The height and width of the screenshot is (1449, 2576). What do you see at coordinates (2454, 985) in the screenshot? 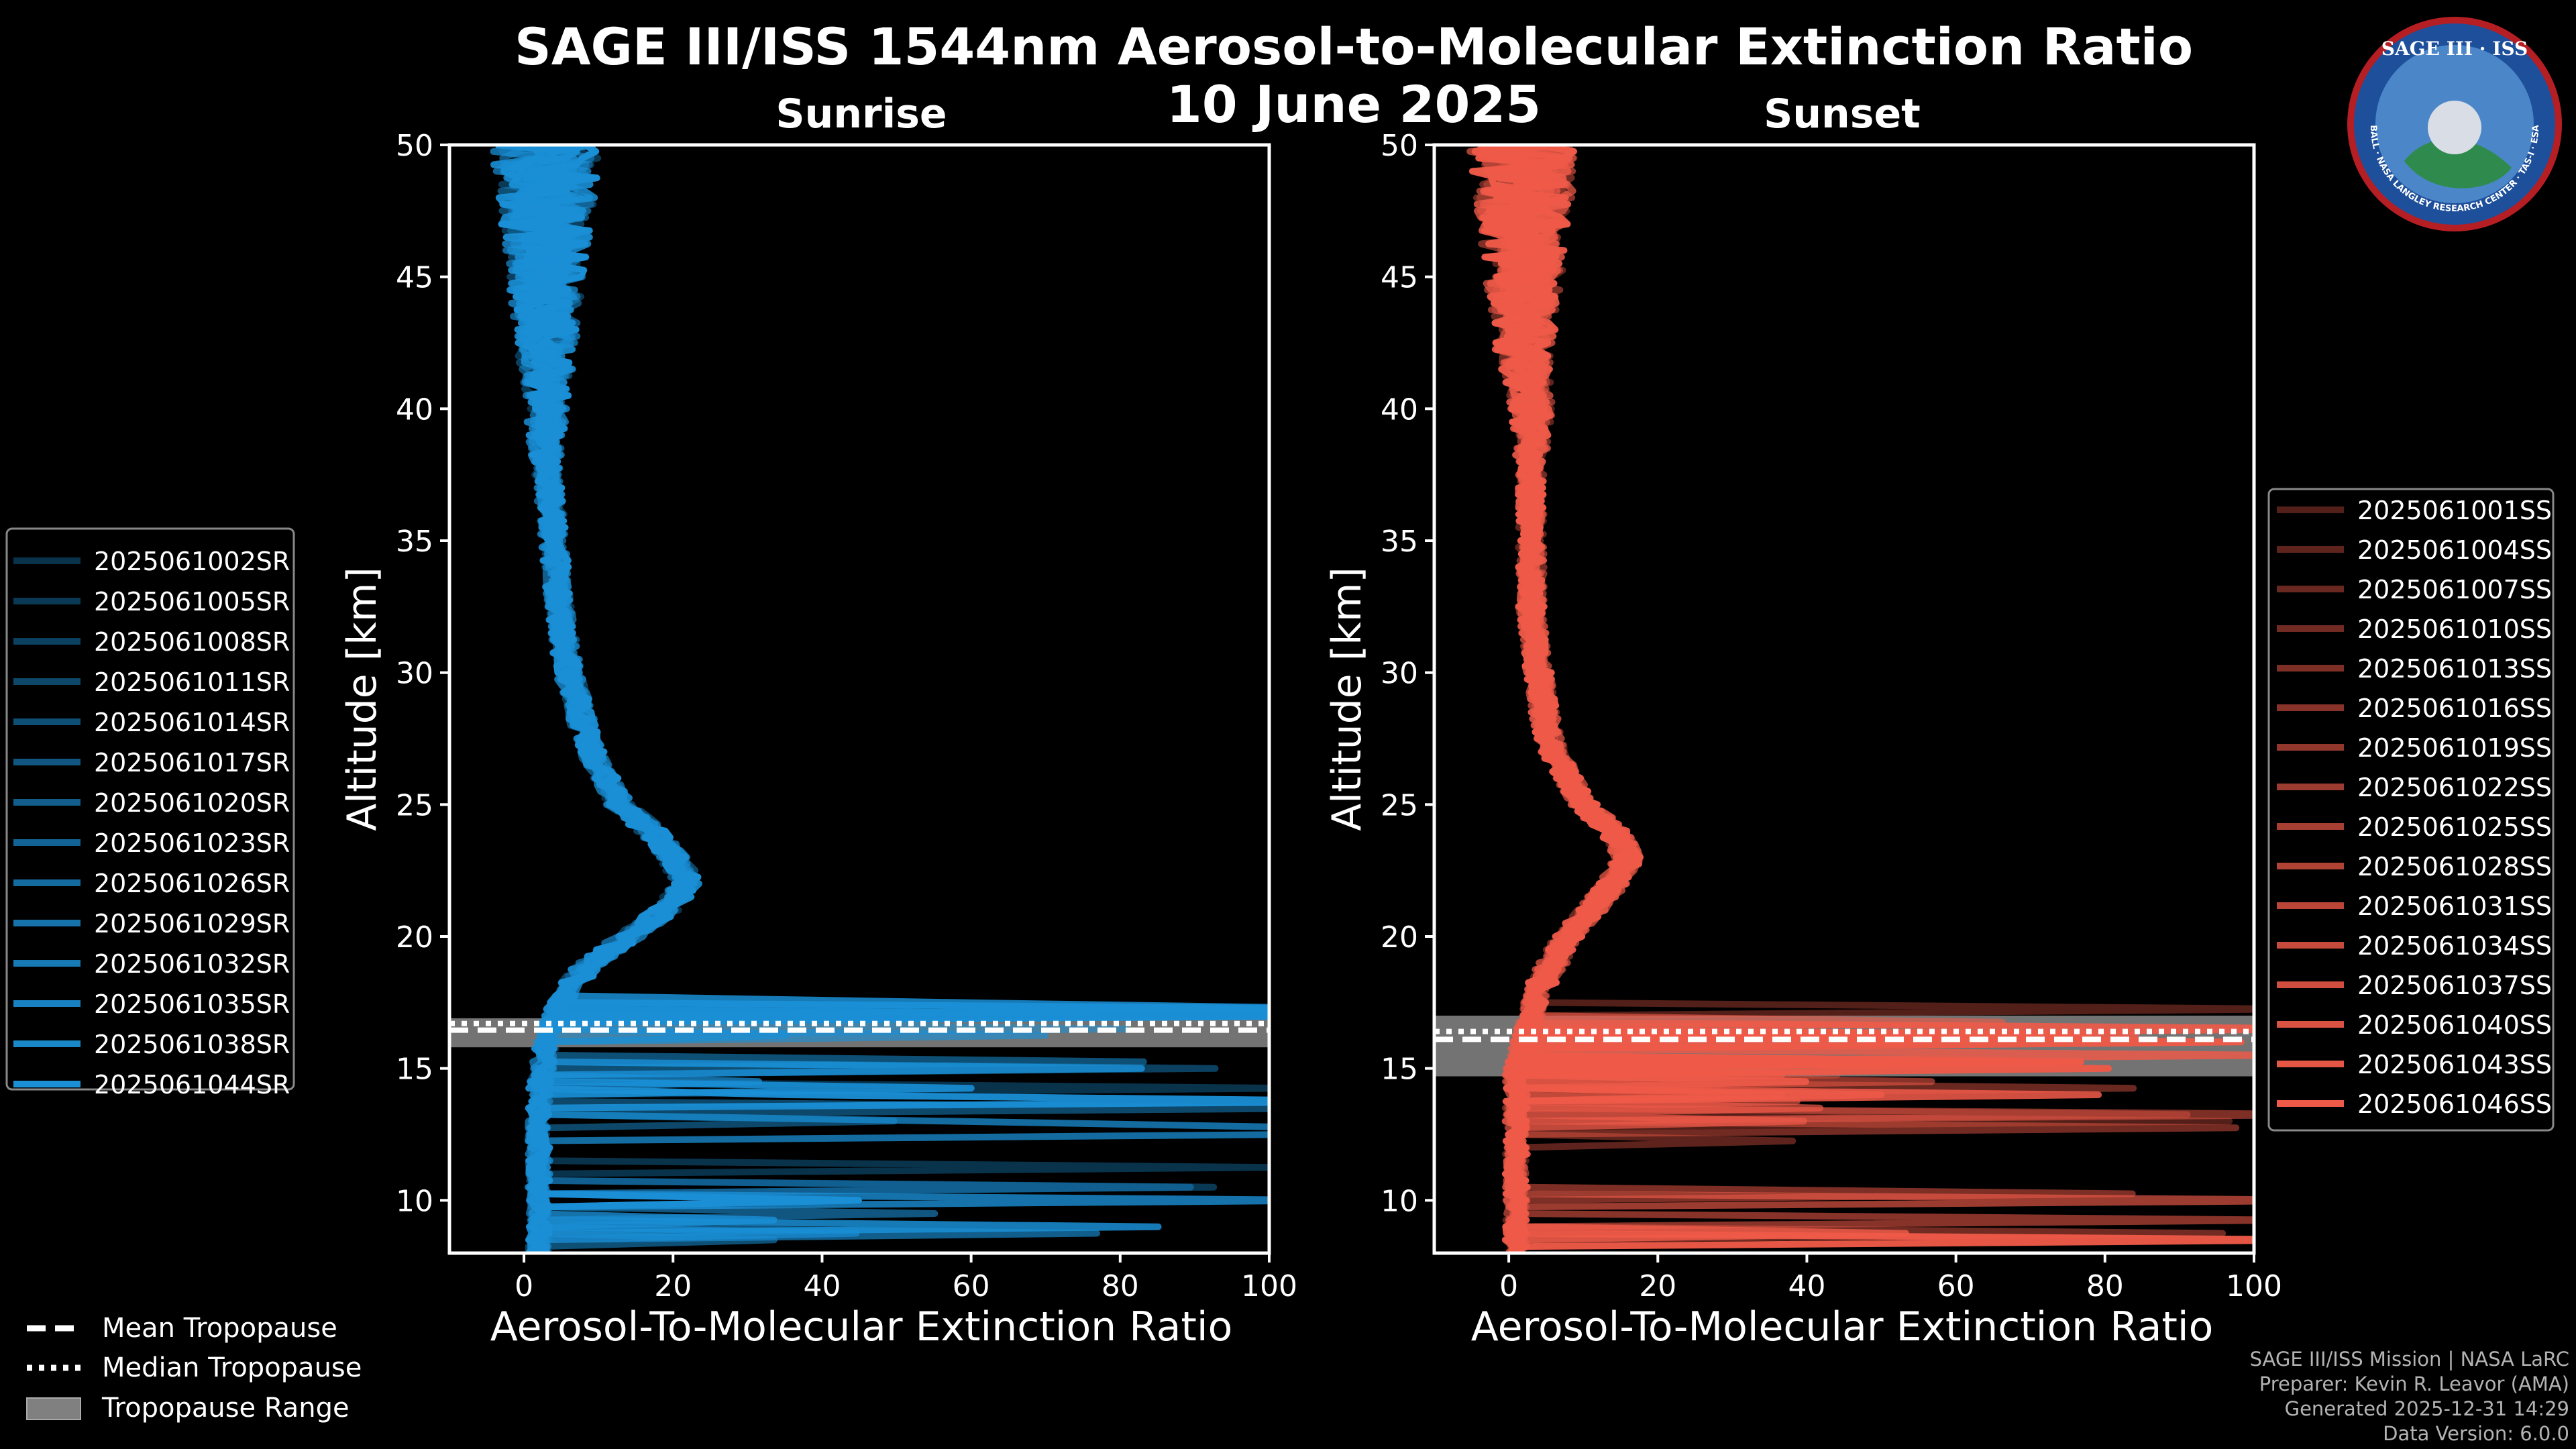
I see `legend-label-2025061037SS: 2025061037SS` at bounding box center [2454, 985].